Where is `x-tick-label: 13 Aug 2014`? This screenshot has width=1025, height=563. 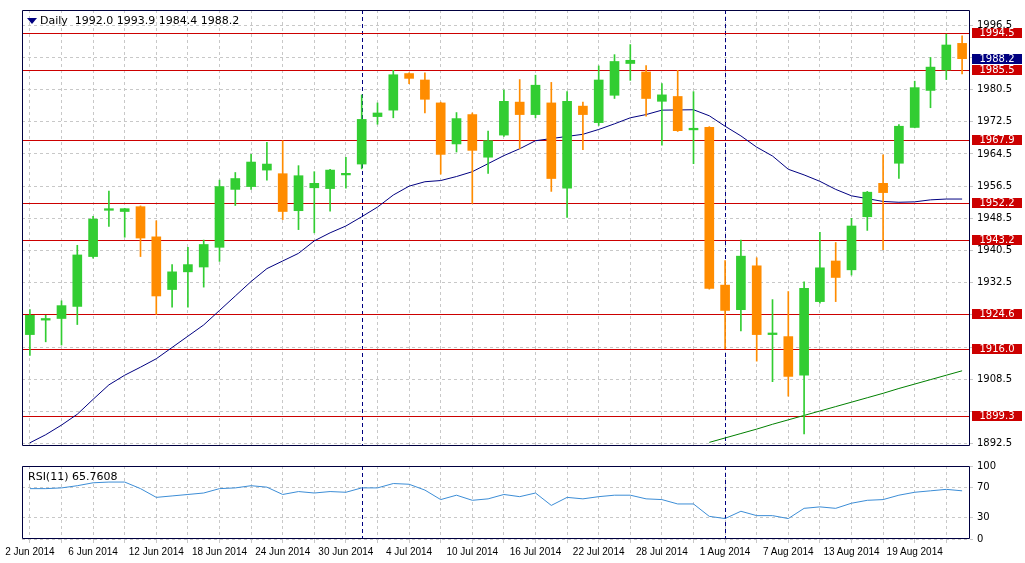
x-tick-label: 13 Aug 2014 is located at coordinates (852, 551).